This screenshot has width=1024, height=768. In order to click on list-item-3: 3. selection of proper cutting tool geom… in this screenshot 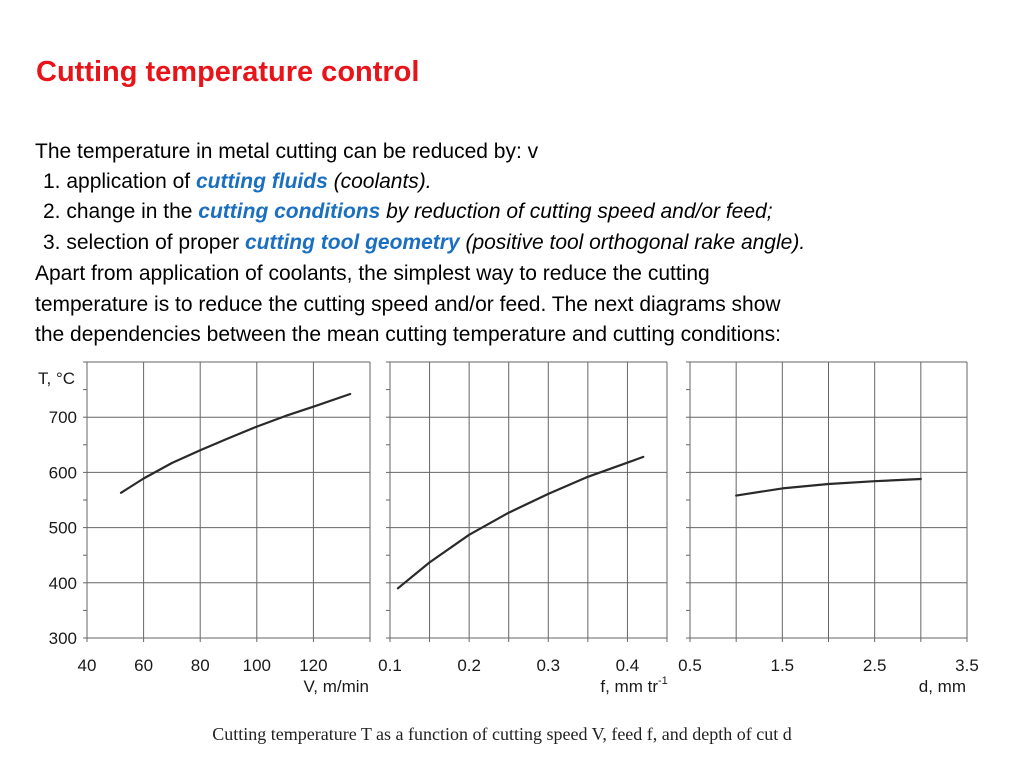, I will do `click(424, 243)`.